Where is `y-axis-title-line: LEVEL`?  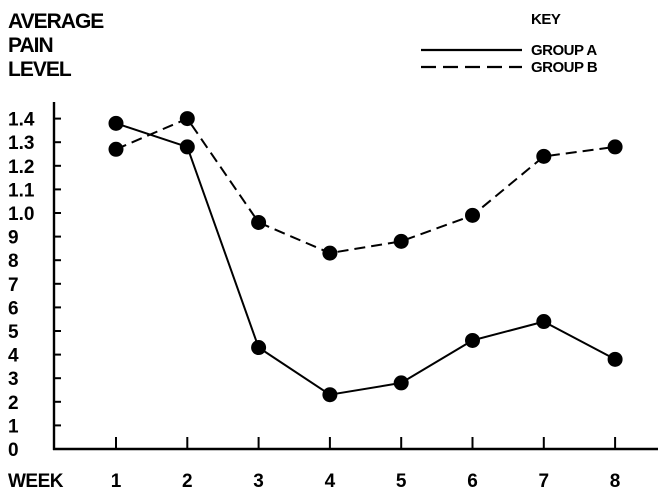
y-axis-title-line: LEVEL is located at coordinates (40, 69).